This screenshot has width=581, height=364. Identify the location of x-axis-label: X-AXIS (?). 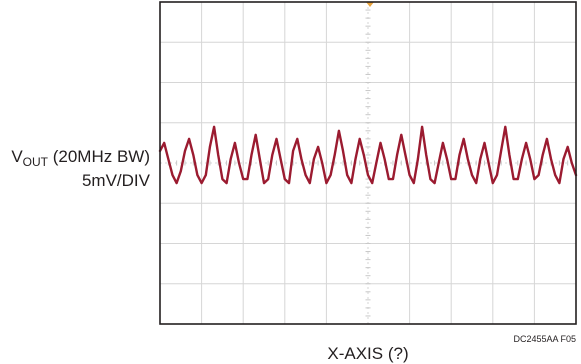
(367, 353).